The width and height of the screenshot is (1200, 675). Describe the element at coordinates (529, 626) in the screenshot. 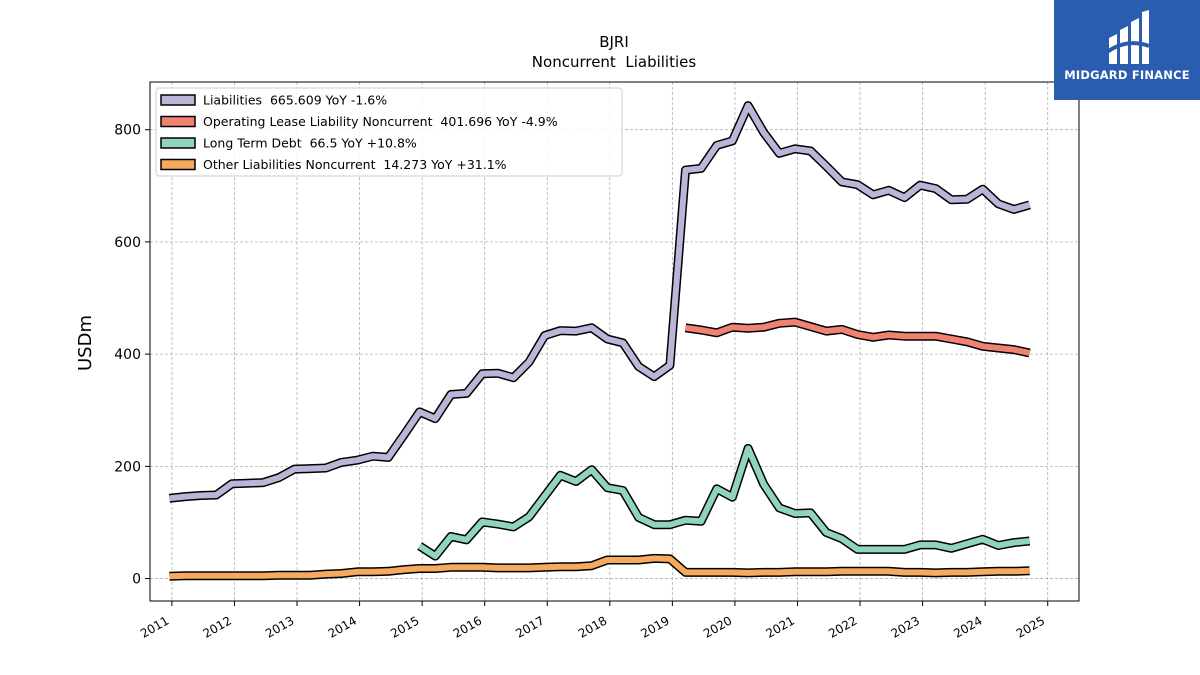

I see `x-tick-label: 2017` at that location.